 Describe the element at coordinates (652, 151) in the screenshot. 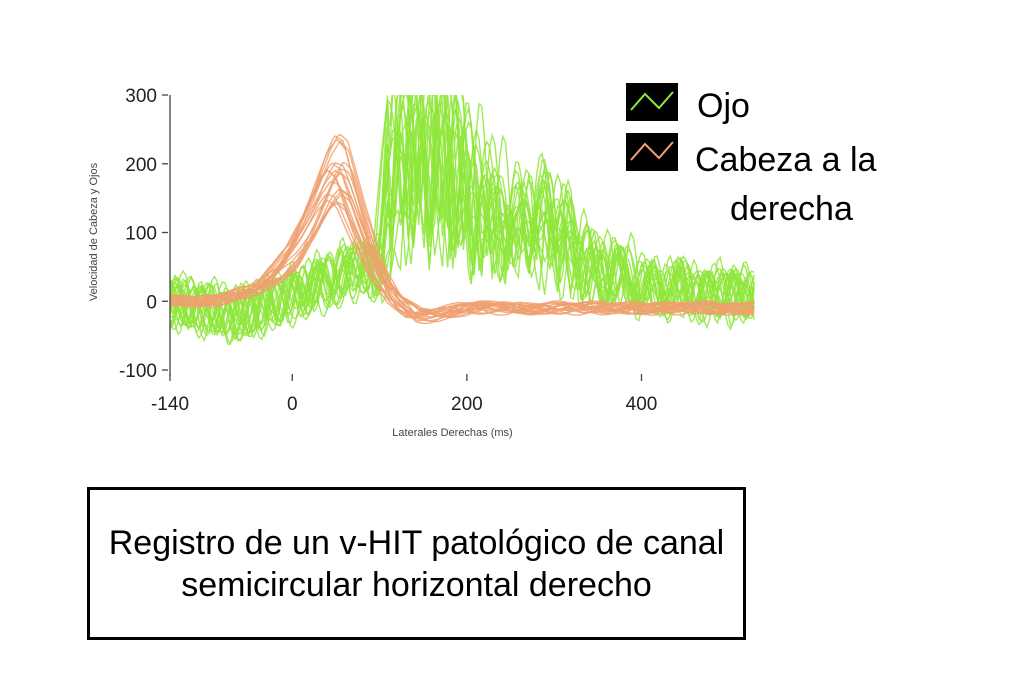

I see `legend-line-cabeza` at that location.